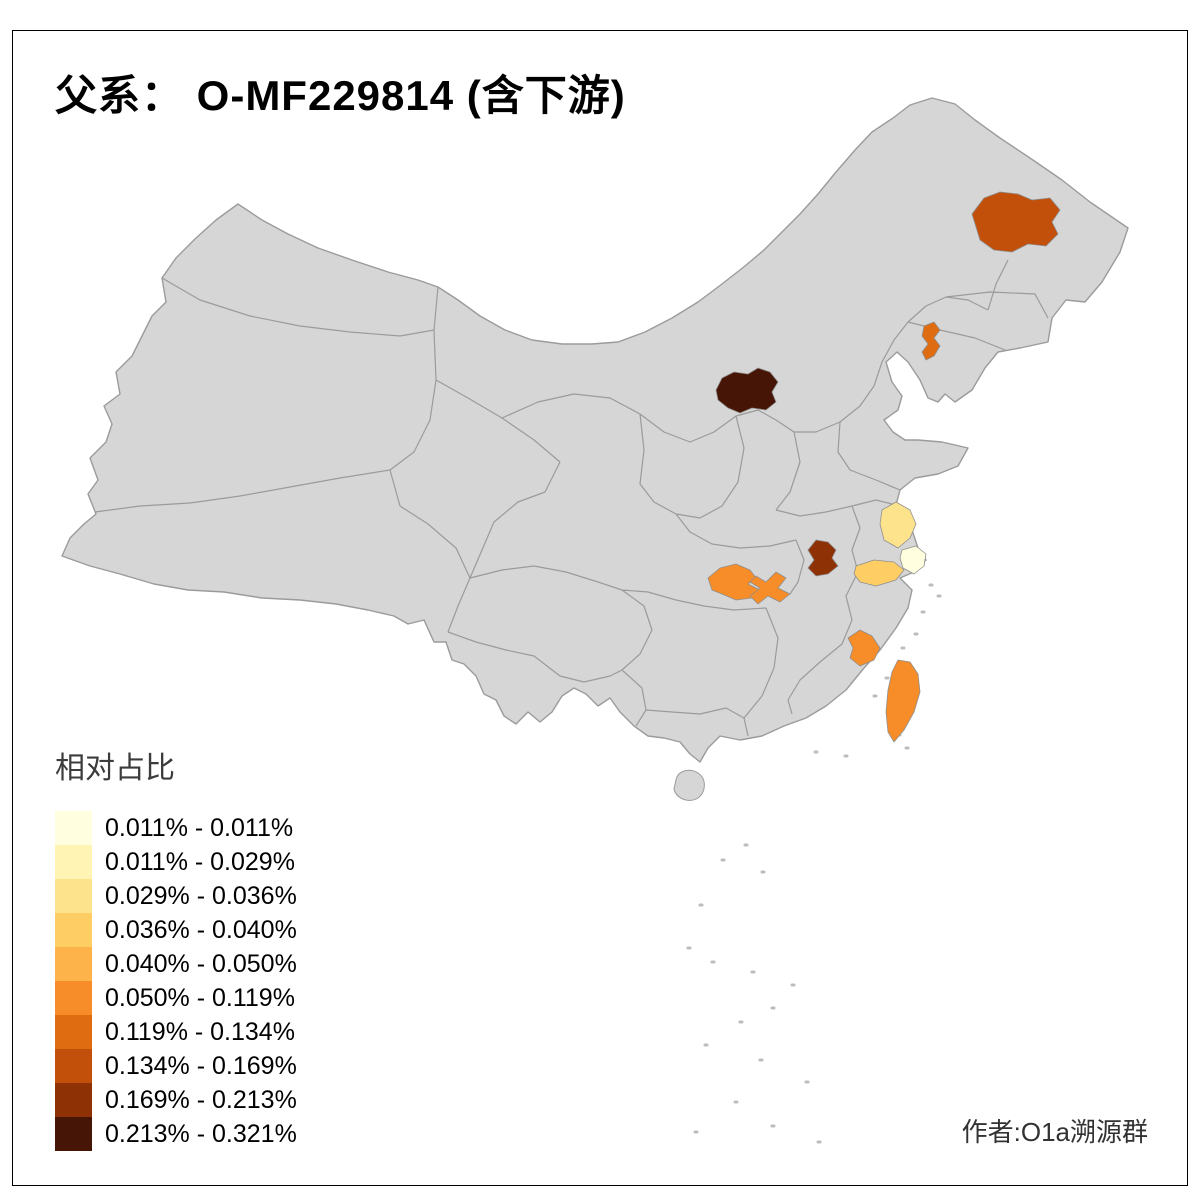 This screenshot has width=1200, height=1200. Describe the element at coordinates (1054, 1132) in the screenshot. I see `author-credit: 作者:O1a溯源群` at that location.